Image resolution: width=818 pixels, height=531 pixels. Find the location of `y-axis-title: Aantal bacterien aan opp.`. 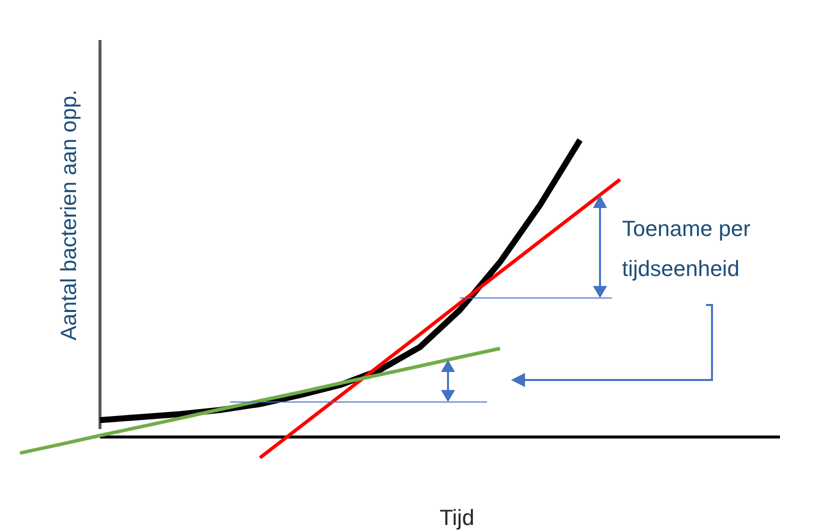

y-axis-title: Aantal bacterien aan opp. is located at coordinates (68, 215).